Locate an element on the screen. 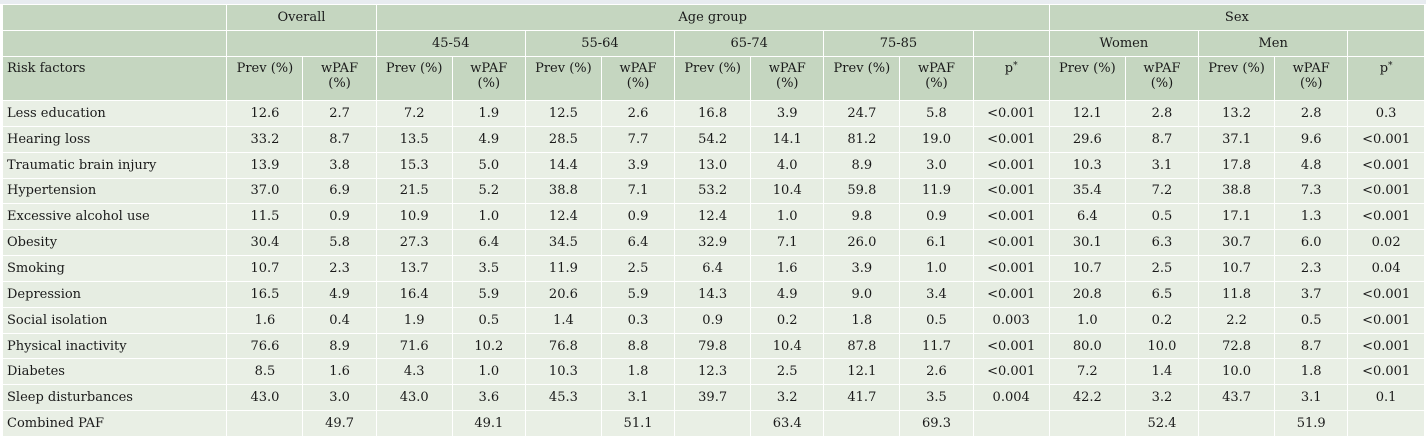  table-cell: 13.0 is located at coordinates (712, 165).